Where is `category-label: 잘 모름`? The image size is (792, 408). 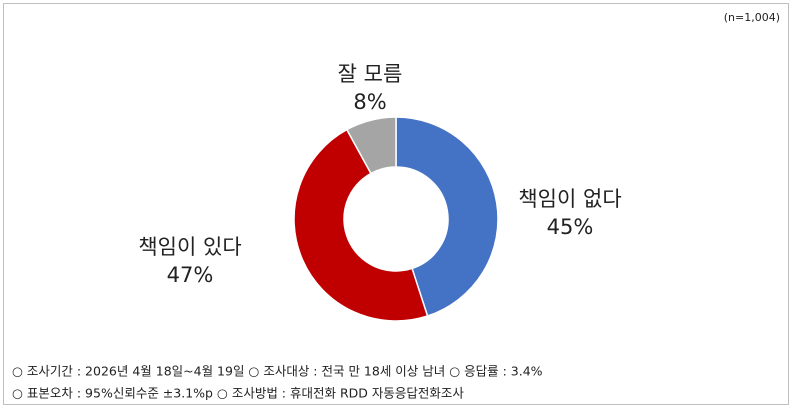
category-label: 잘 모름 is located at coordinates (370, 74).